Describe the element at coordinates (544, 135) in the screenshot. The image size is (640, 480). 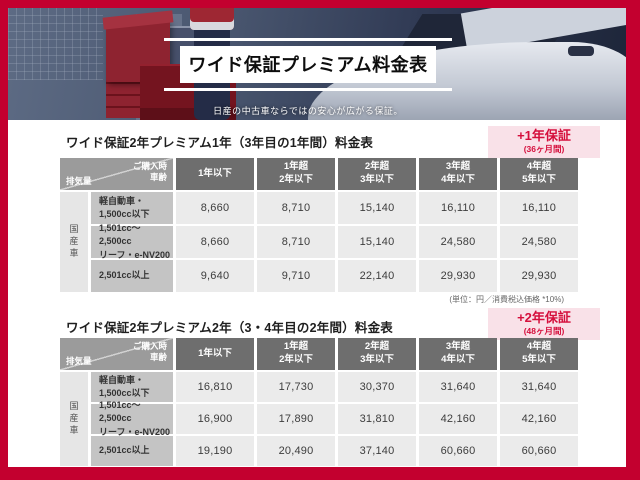
I see `badge-main-text: +1年保証` at that location.